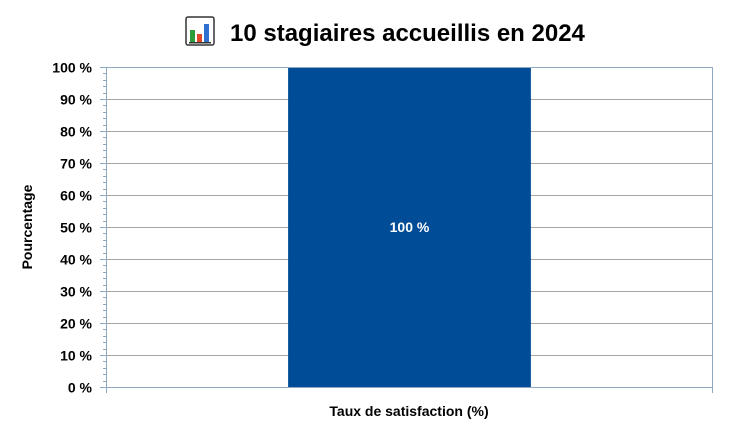 The width and height of the screenshot is (729, 431). I want to click on y-axis-label: Pourcentage, so click(27, 226).